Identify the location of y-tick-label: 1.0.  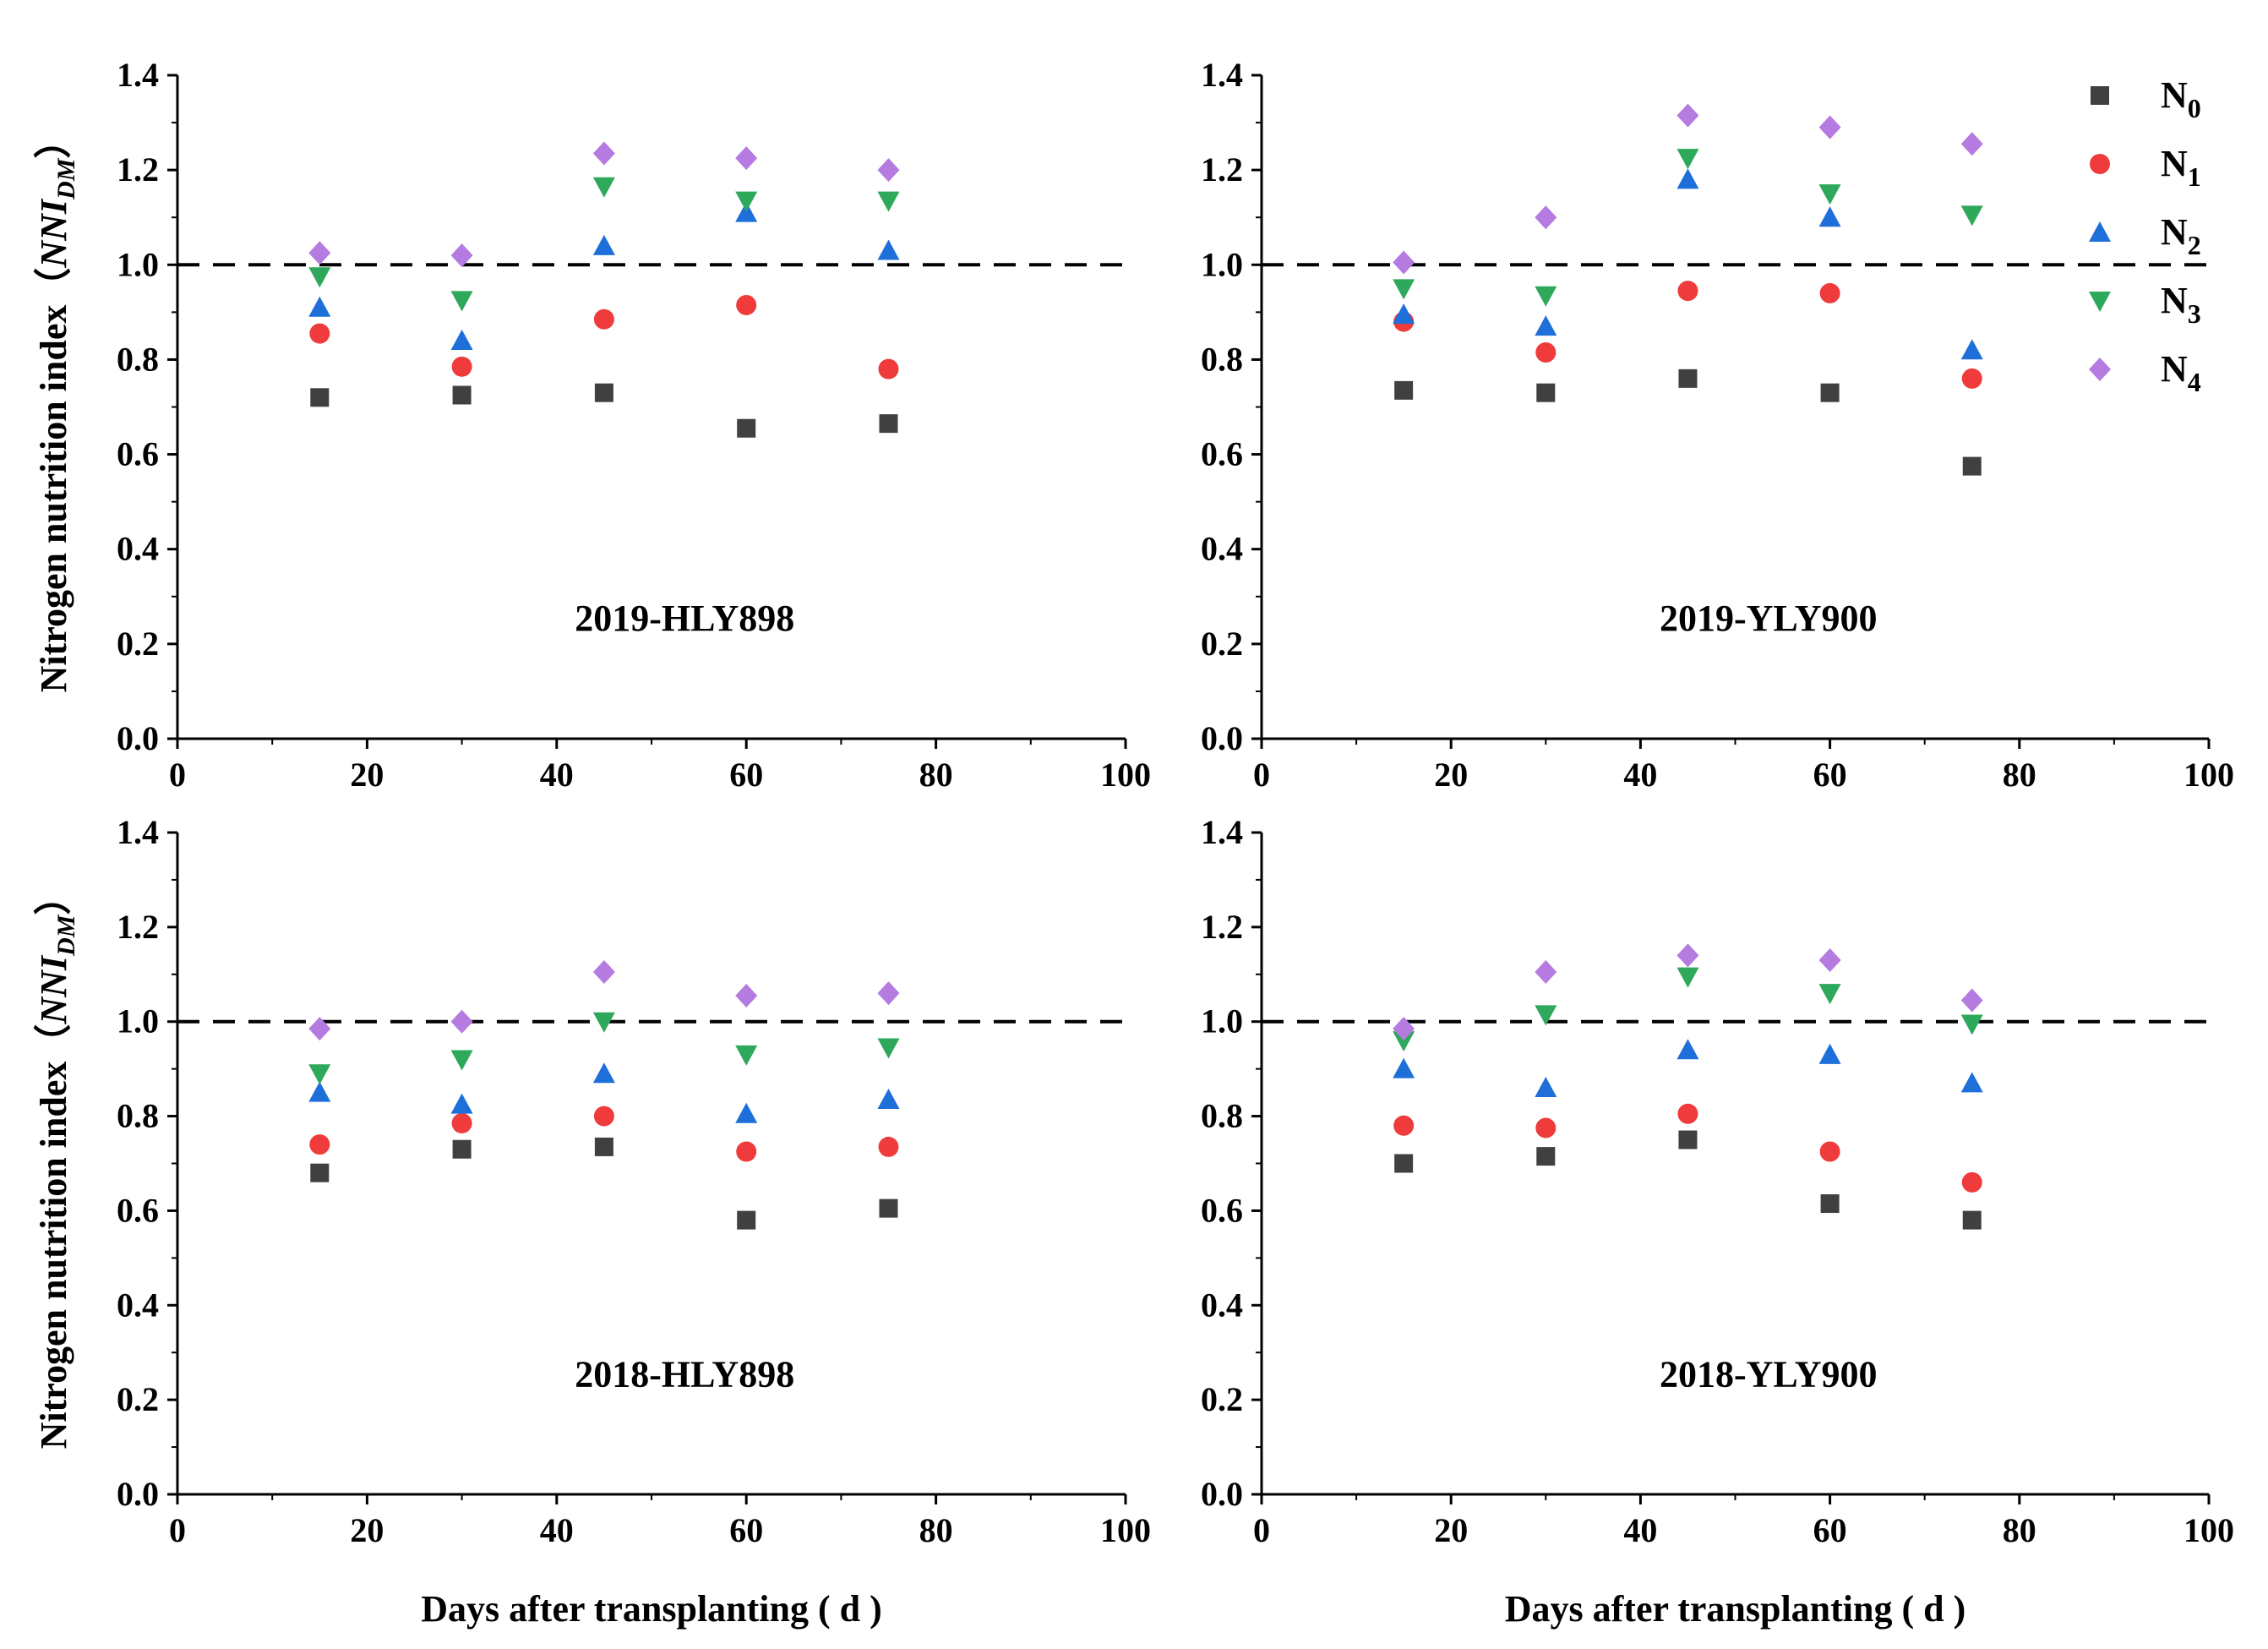
(138, 1021).